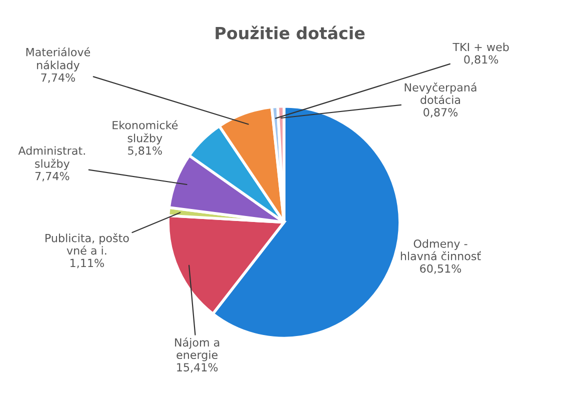  I want to click on data-label: 0,81%, so click(481, 60).